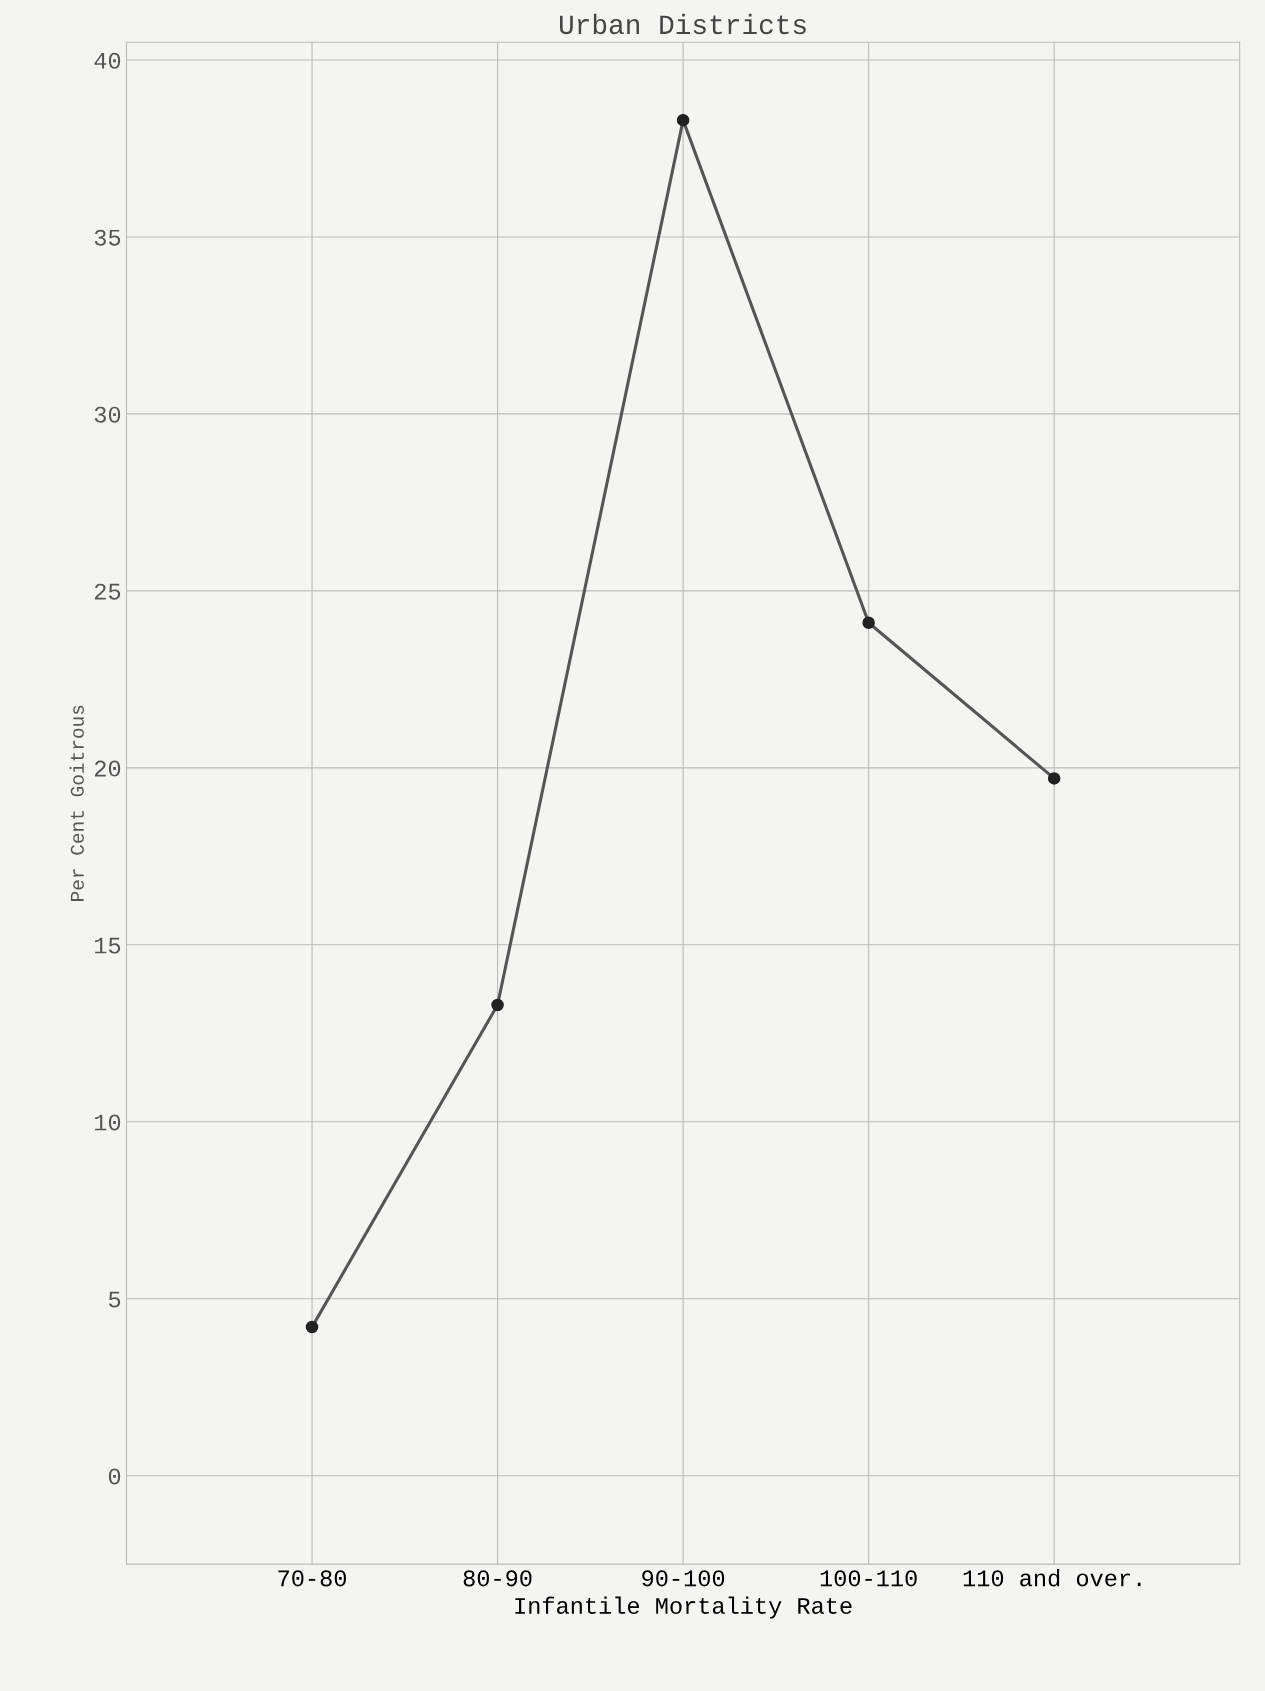 The width and height of the screenshot is (1265, 1691). Describe the element at coordinates (107, 591) in the screenshot. I see `y-tick-label: 25` at that location.